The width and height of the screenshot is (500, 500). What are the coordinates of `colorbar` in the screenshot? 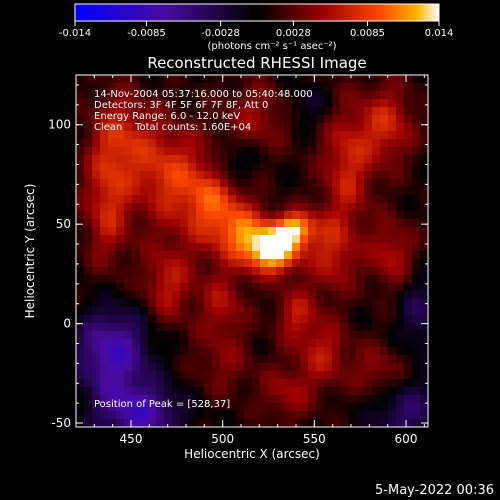 It's located at (257, 12).